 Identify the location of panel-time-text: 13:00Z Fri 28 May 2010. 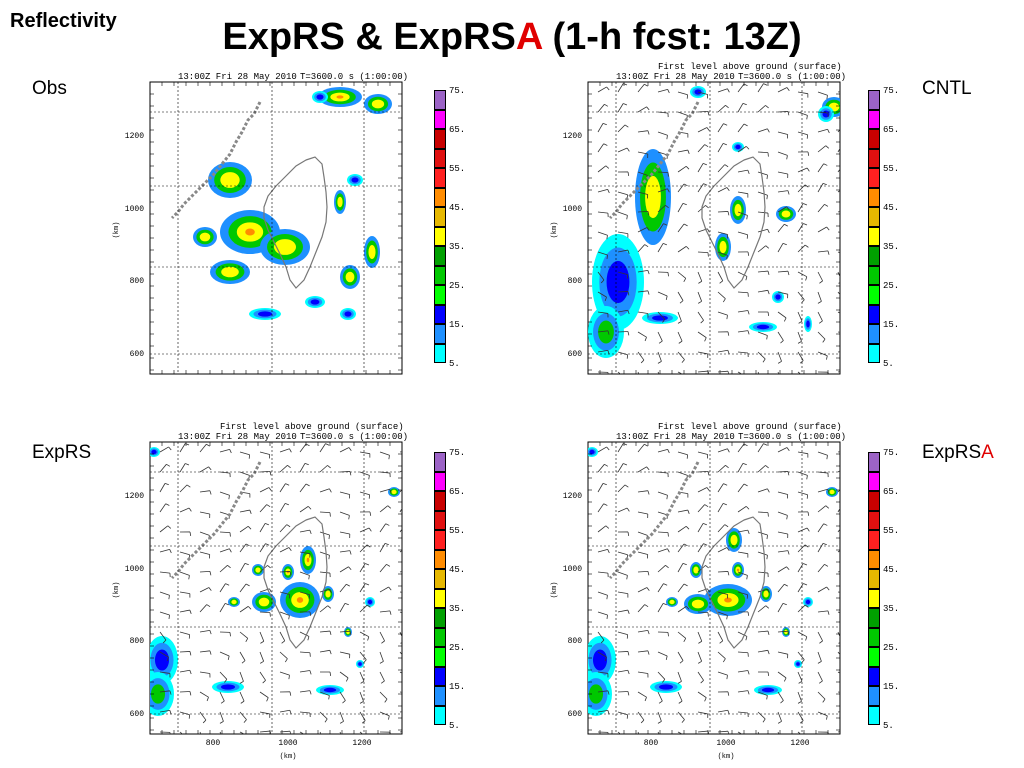
(237, 437).